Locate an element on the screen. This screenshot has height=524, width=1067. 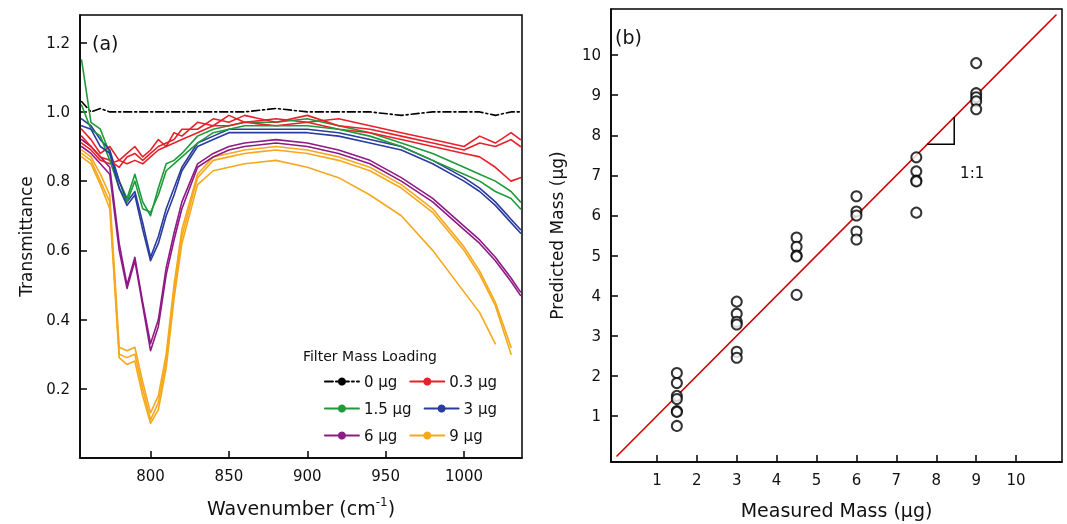
y-tick-label: 0.2 is located at coordinates (58, 388).